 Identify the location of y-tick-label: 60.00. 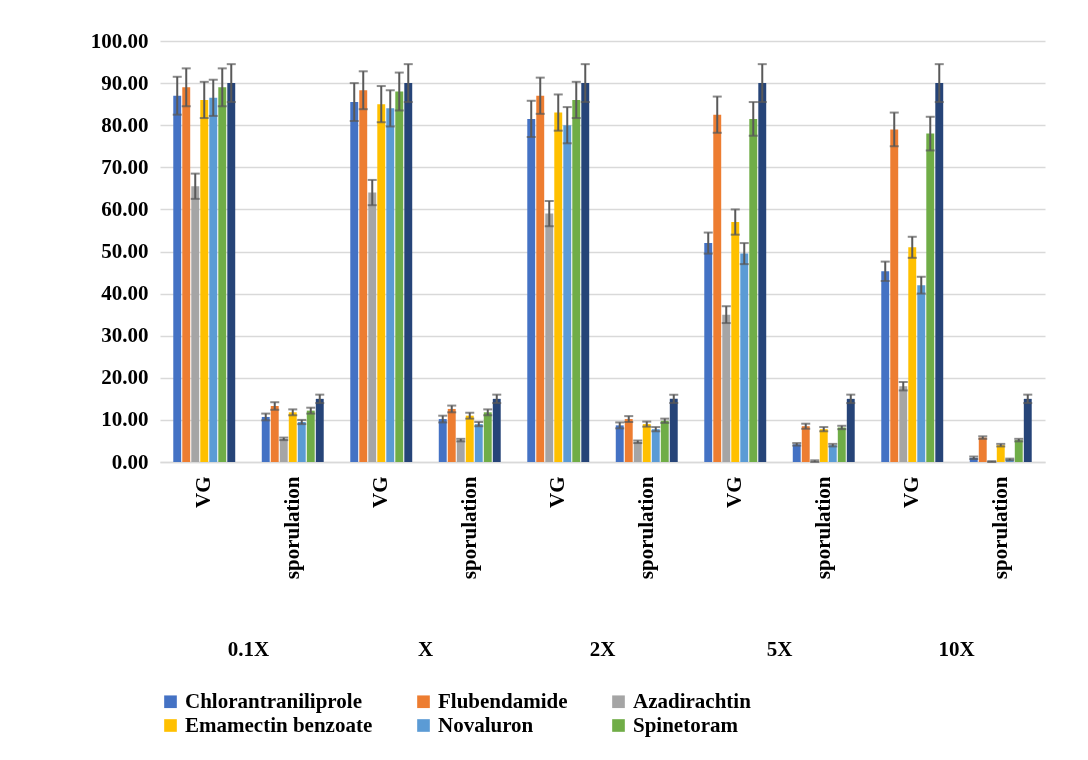
(125, 208).